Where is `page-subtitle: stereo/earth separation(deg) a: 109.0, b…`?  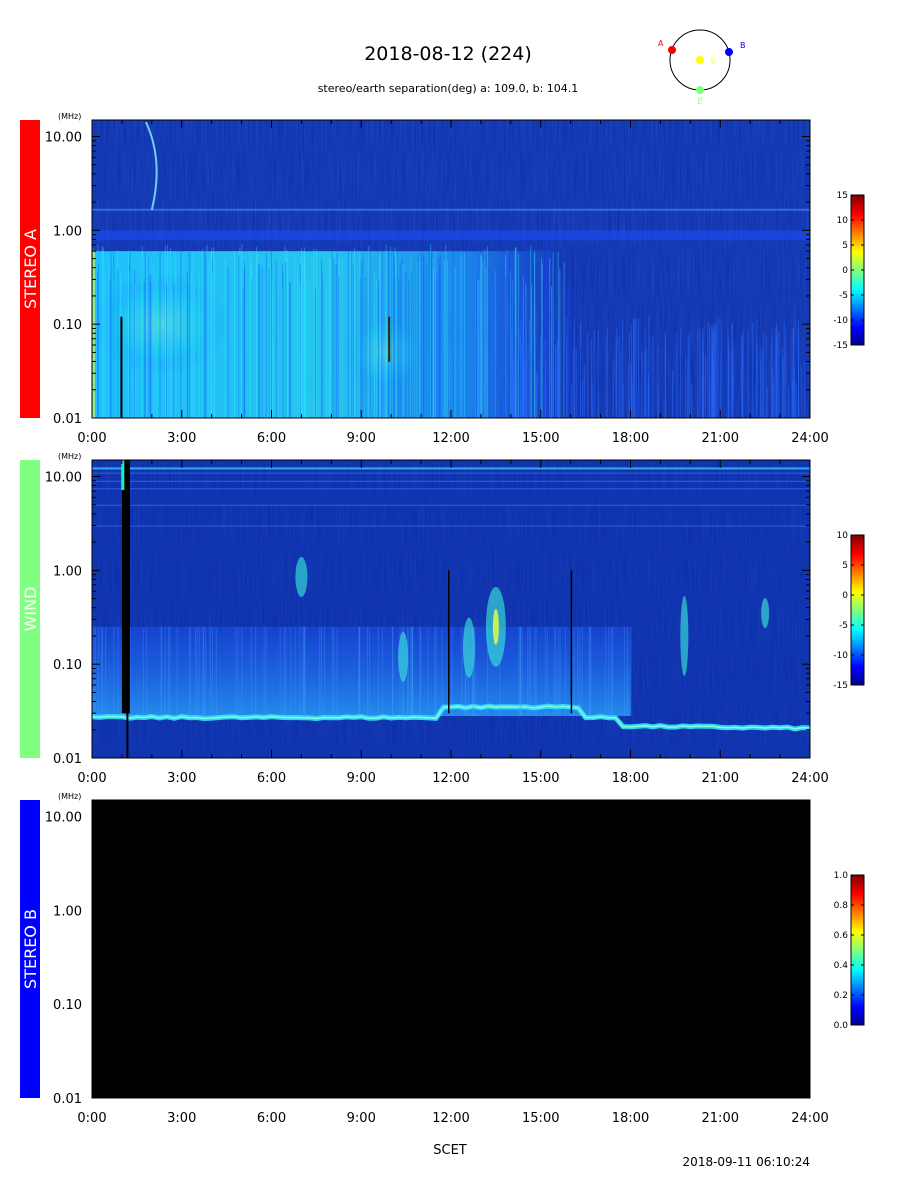
page-subtitle: stereo/earth separation(deg) a: 109.0, b… is located at coordinates (448, 88).